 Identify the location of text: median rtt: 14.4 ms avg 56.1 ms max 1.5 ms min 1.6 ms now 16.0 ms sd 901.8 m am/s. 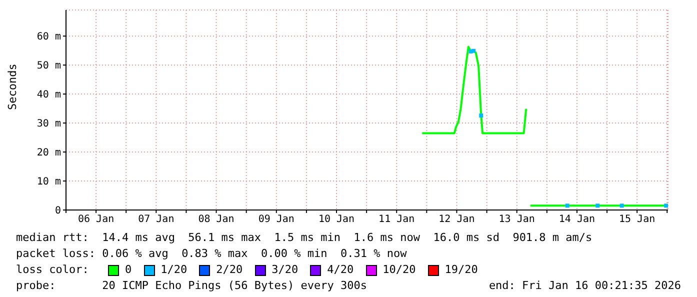
(305, 238).